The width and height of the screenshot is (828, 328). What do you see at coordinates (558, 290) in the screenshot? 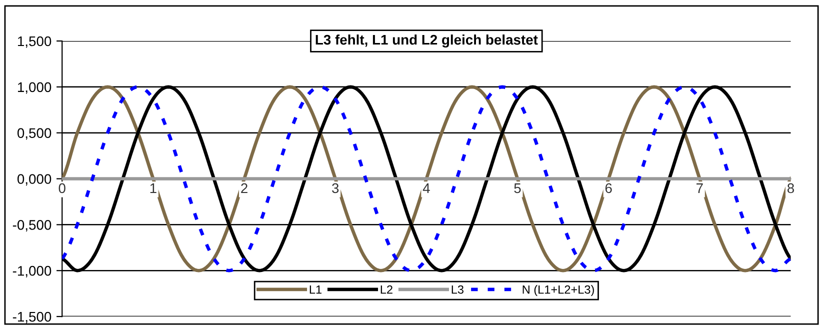
I see `legend-label: N (L1+L2+L3)` at bounding box center [558, 290].